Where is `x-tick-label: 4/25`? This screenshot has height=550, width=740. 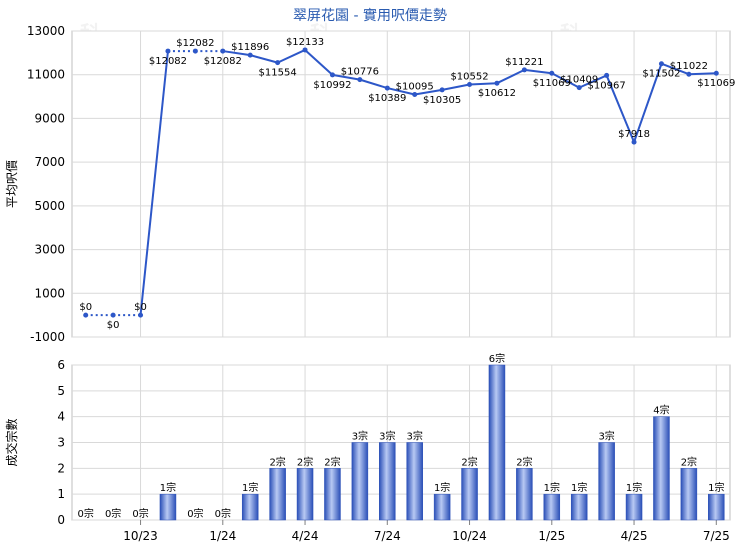 x-tick-label: 4/25 is located at coordinates (634, 536).